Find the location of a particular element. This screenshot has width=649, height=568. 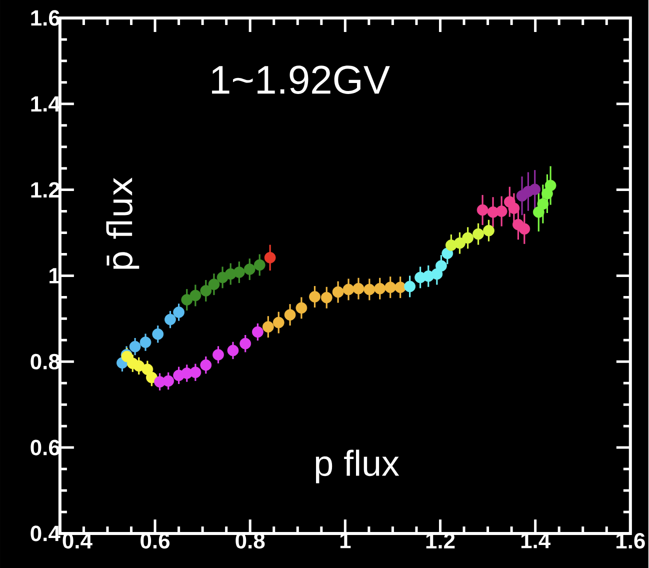

x-tick-label: 1.6 is located at coordinates (630, 540).